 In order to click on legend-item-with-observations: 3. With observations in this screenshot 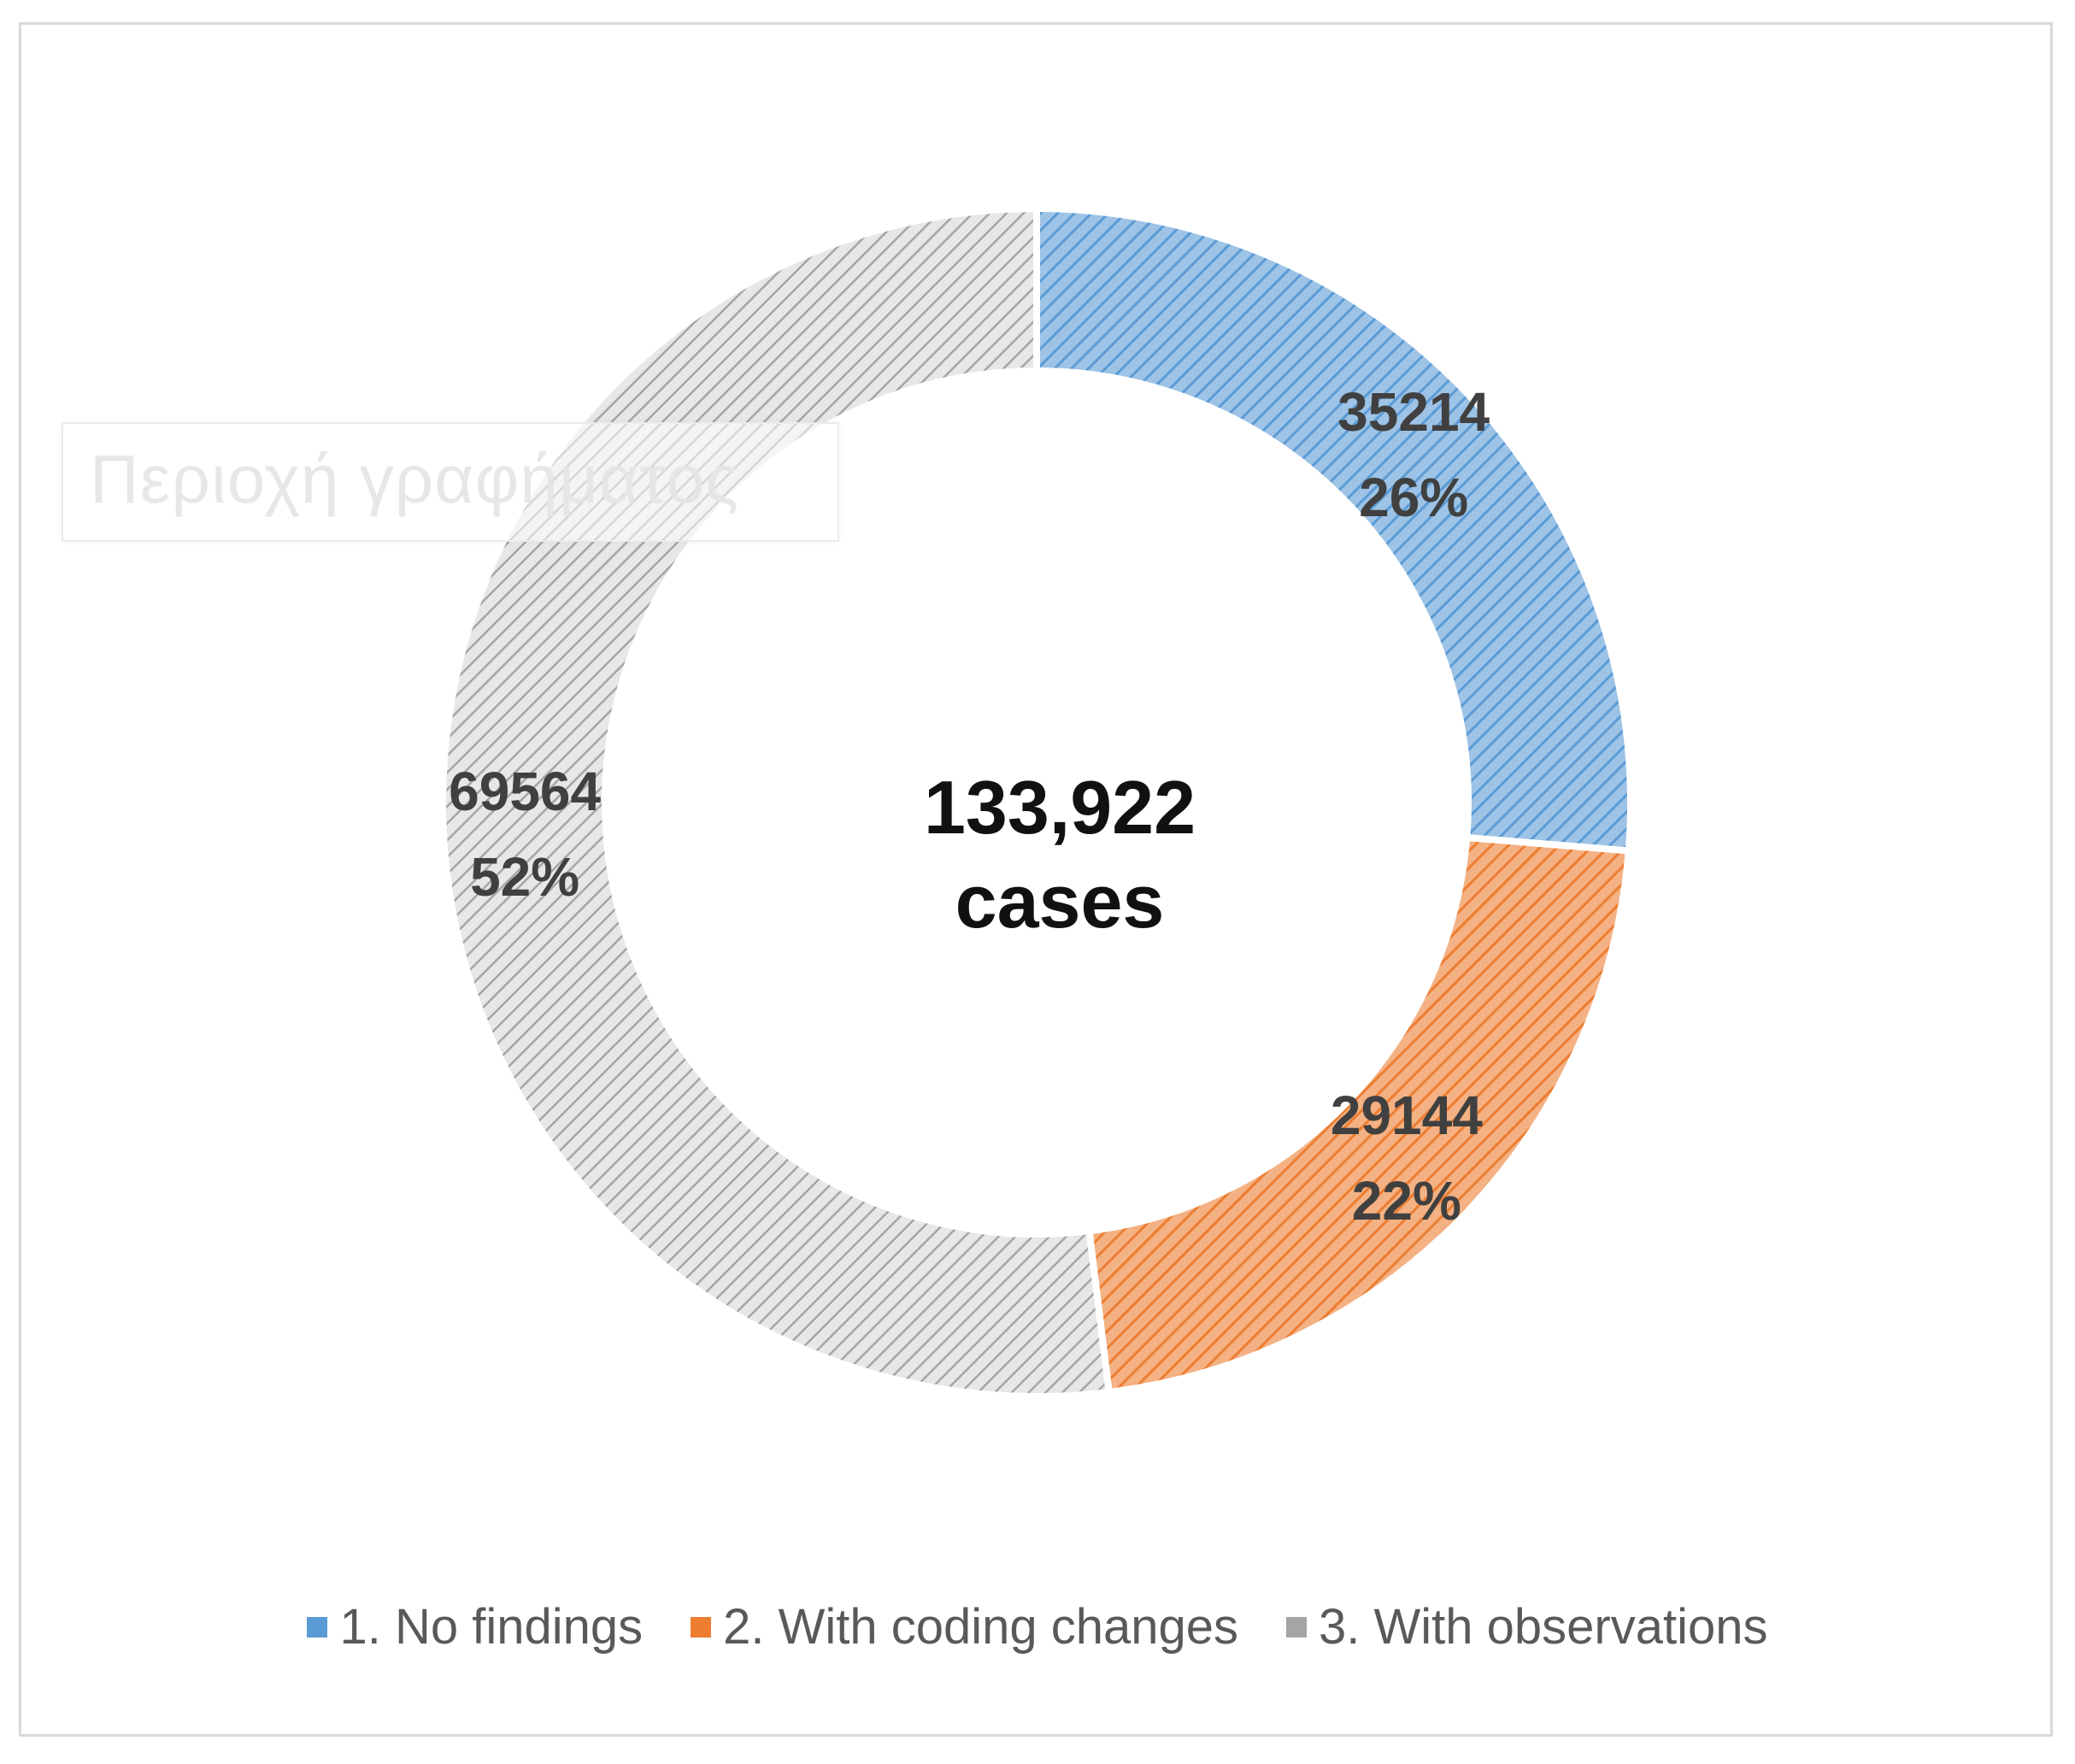, I will do `click(1527, 1626)`.